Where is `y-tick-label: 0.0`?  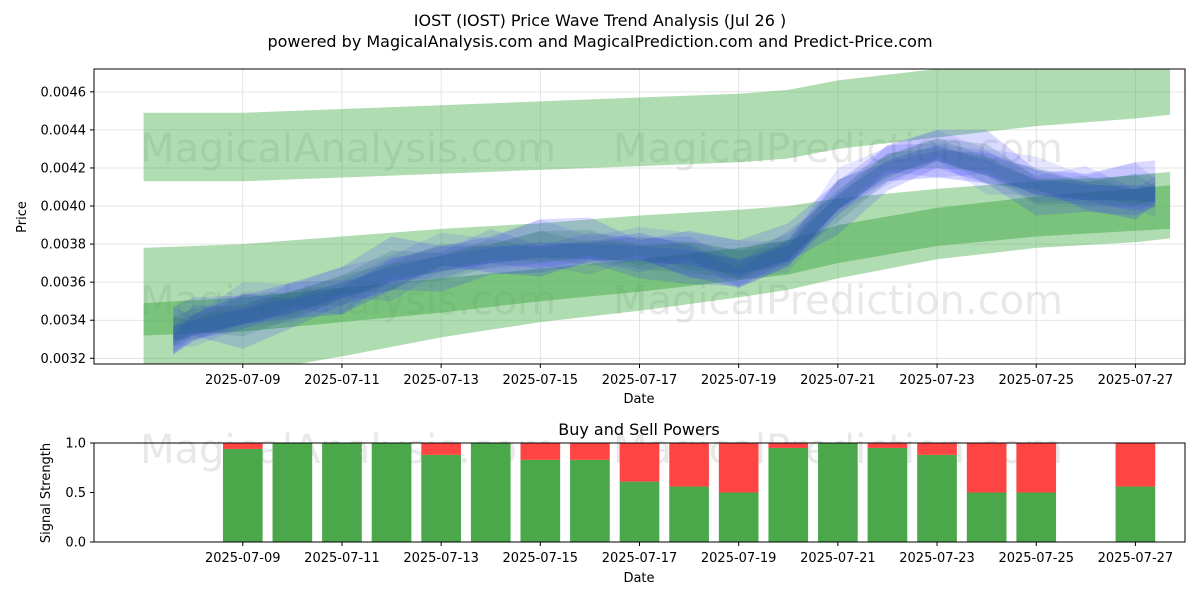 y-tick-label: 0.0 is located at coordinates (75, 543).